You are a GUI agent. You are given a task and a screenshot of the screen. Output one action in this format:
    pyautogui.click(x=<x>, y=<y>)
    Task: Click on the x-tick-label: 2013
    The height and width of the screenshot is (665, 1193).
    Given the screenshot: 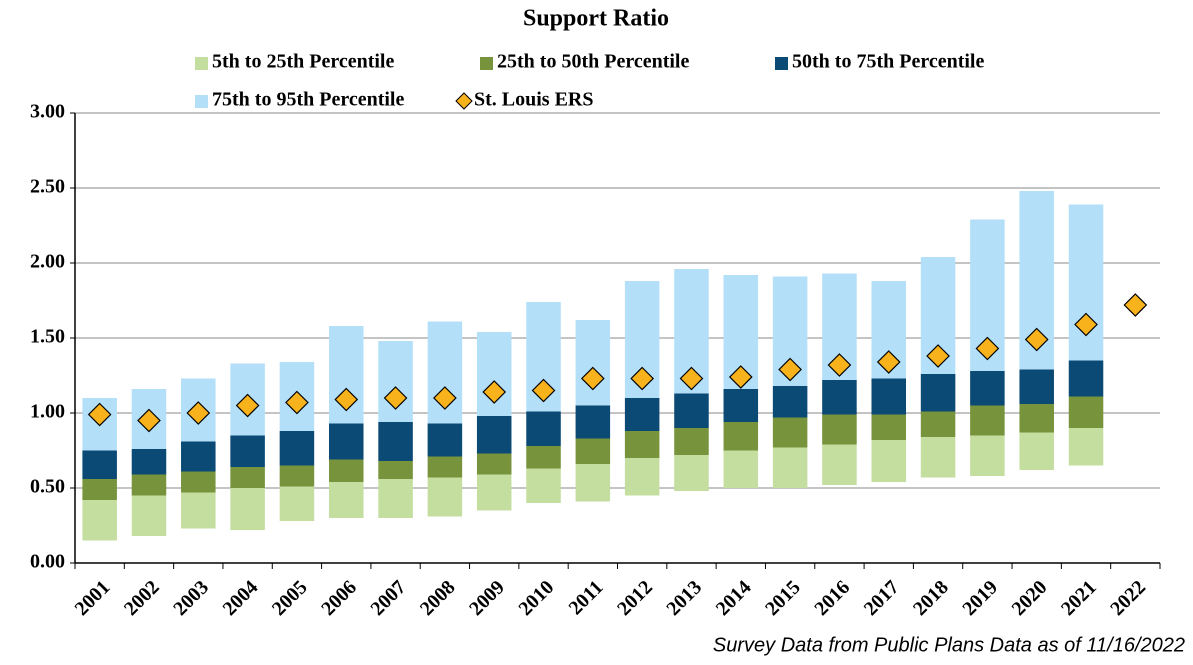 What is the action you would take?
    pyautogui.click(x=684, y=598)
    